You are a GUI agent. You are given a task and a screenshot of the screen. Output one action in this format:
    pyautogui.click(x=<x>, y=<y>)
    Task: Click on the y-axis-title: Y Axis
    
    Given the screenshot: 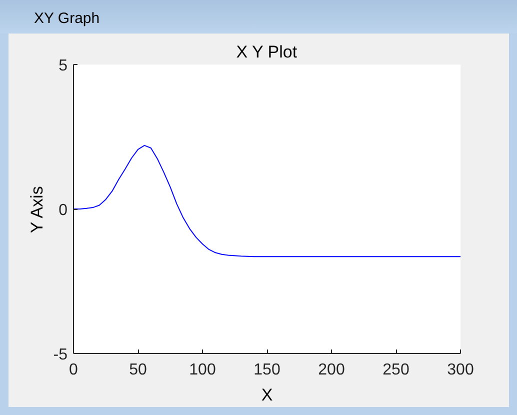 What is the action you would take?
    pyautogui.click(x=36, y=210)
    